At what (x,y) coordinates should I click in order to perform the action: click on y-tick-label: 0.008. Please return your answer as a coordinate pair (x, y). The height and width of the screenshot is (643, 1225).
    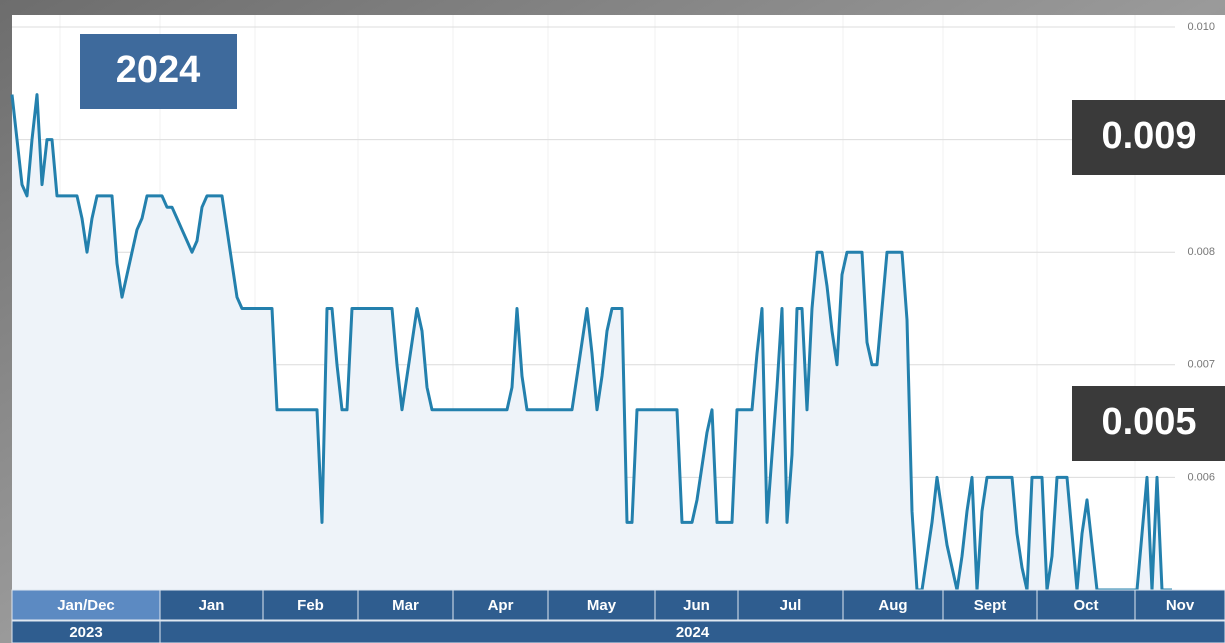
    Looking at the image, I should click on (1201, 252).